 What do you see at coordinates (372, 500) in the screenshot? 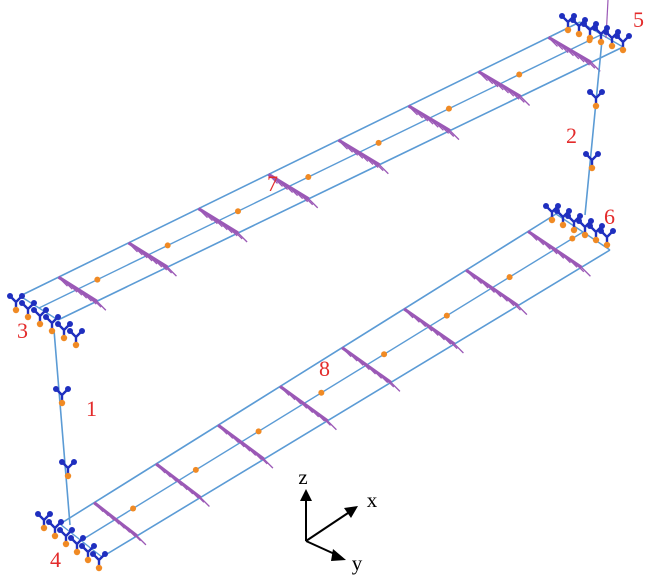
I see `x-axis-label: x` at bounding box center [372, 500].